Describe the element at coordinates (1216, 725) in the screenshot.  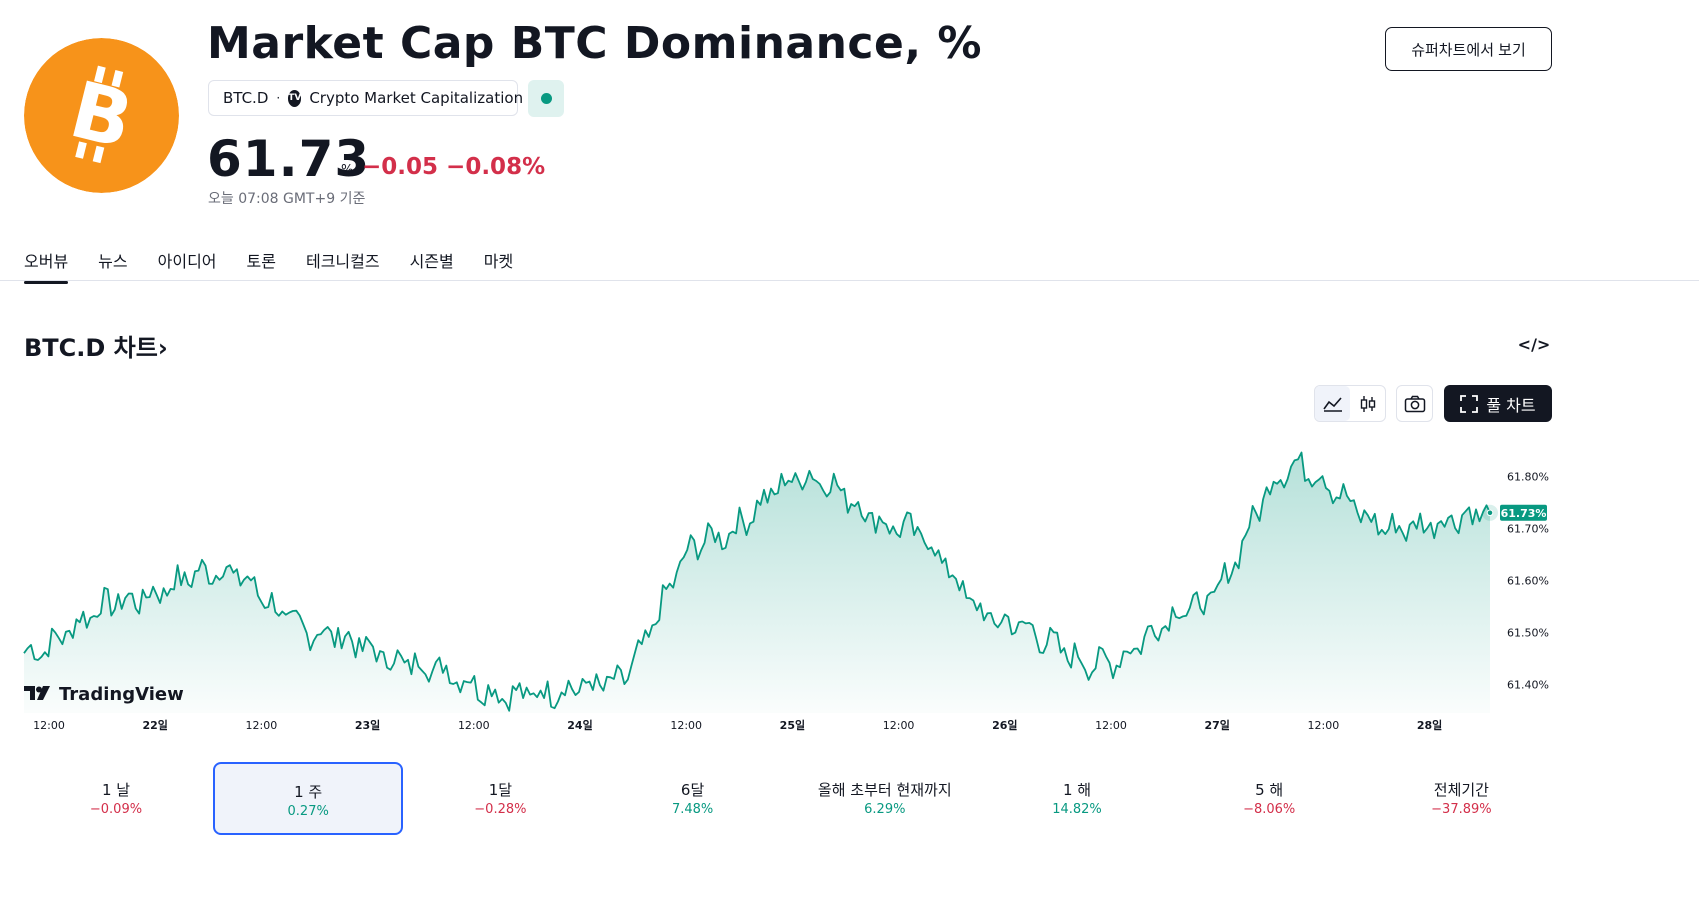
I see `x-tick-label: 27일` at that location.